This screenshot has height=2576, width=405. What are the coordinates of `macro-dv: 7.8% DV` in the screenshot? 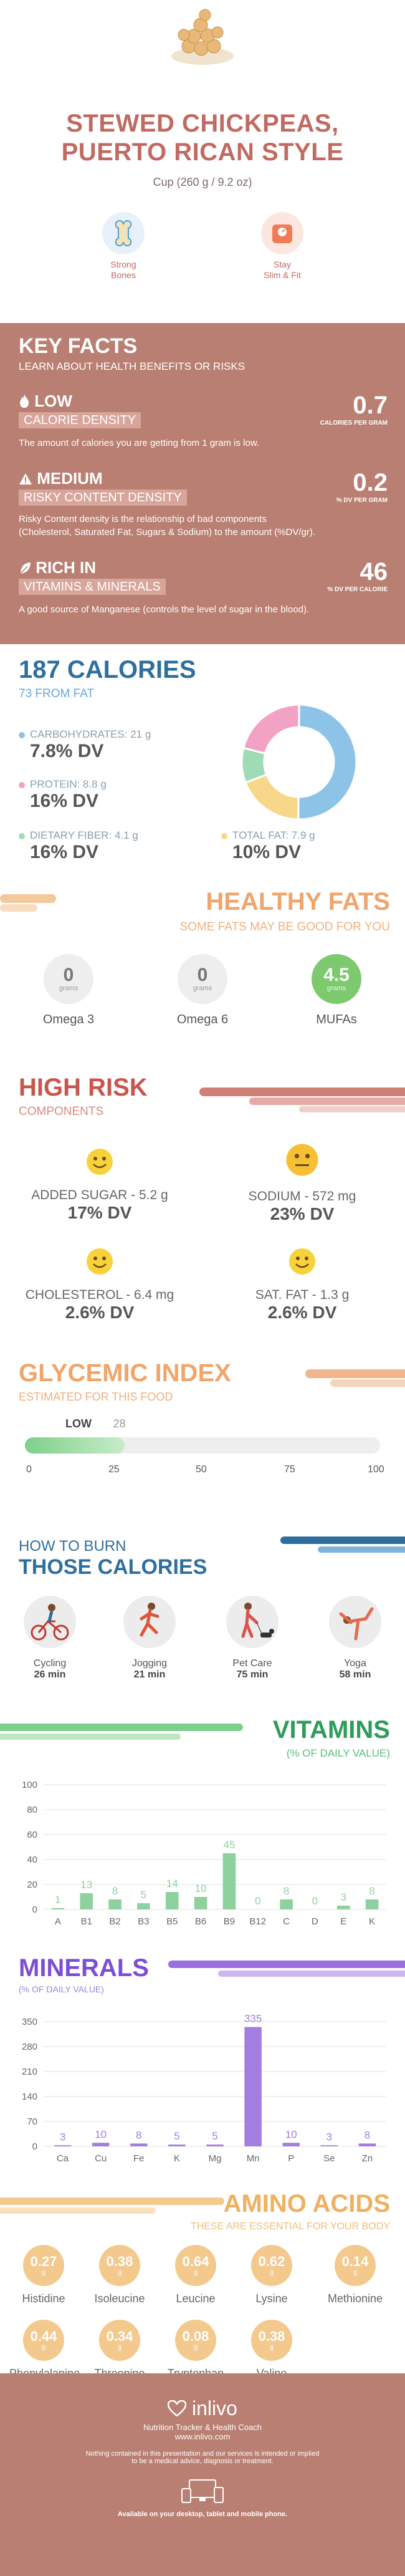 It's located at (67, 751).